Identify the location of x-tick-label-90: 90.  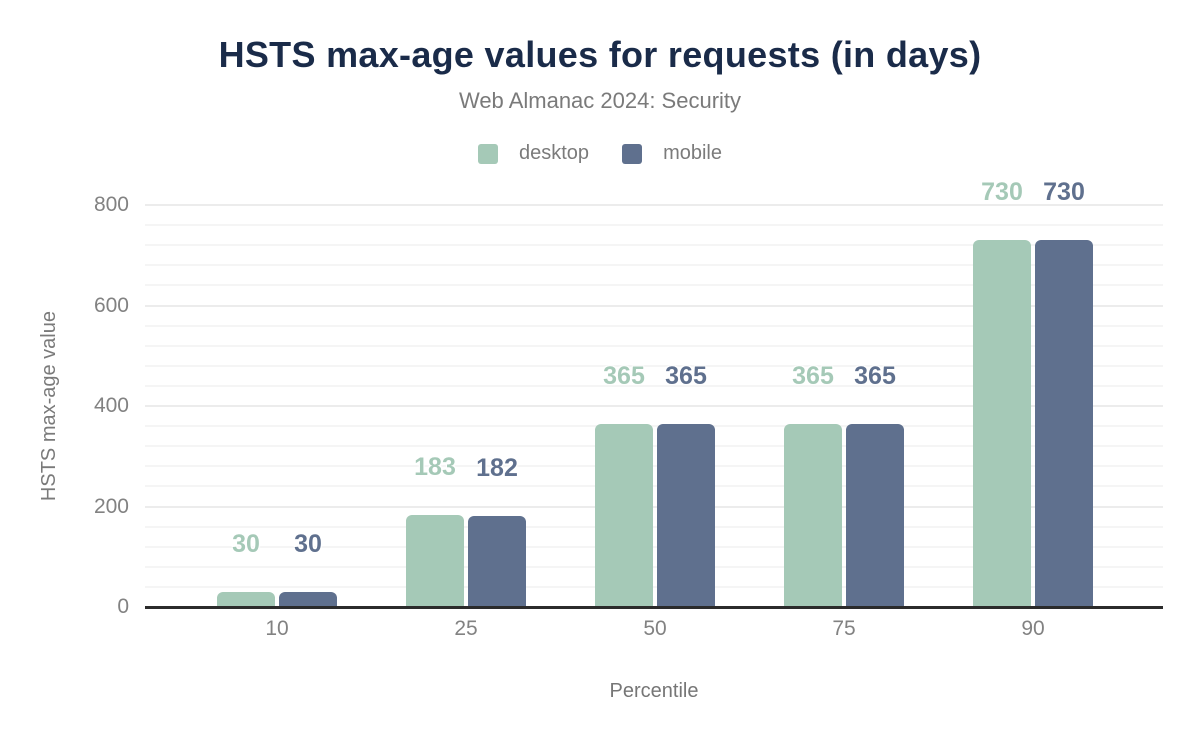
(1033, 628).